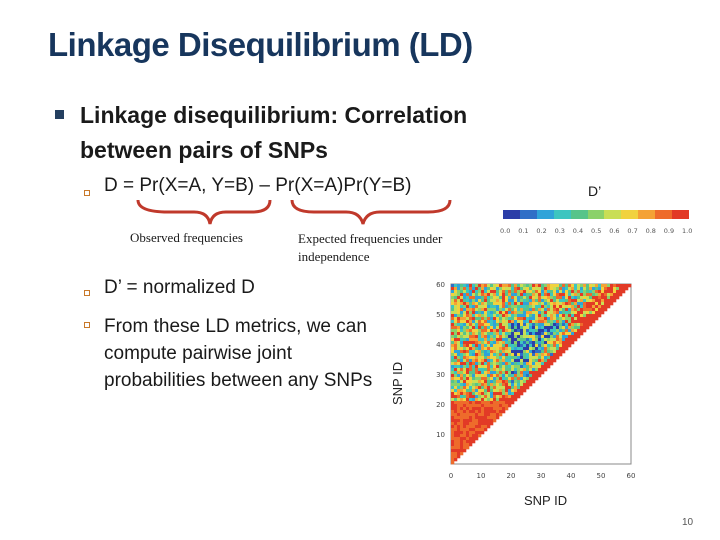  Describe the element at coordinates (373, 248) in the screenshot. I see `expected-label: Expected frequencies under independence` at that location.